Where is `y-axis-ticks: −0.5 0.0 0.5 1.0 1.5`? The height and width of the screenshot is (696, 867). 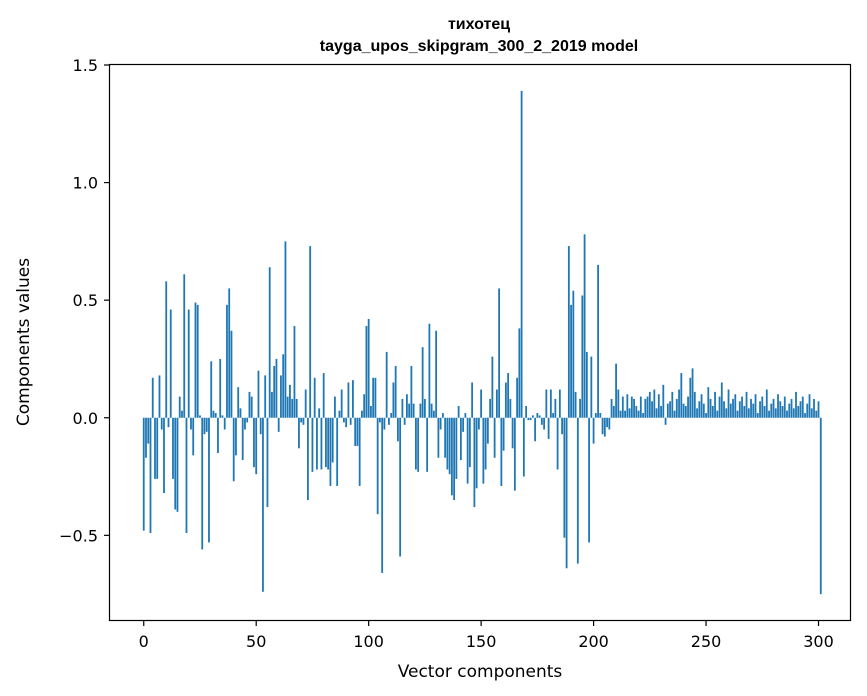 y-axis-ticks: −0.5 0.0 0.5 1.0 1.5 is located at coordinates (84, 300).